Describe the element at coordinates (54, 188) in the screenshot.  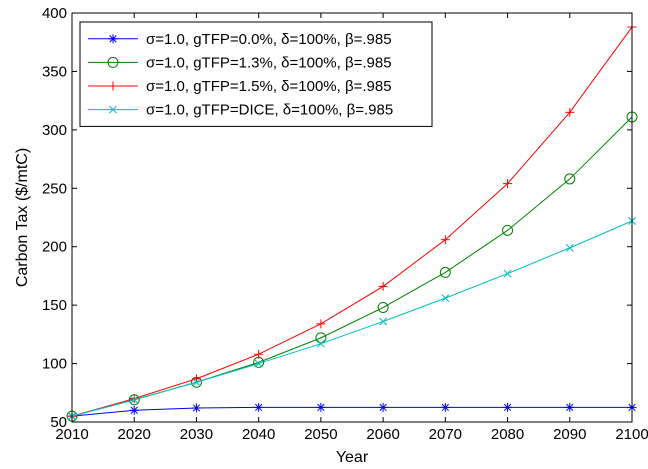
I see `y-tick-label: 250` at that location.